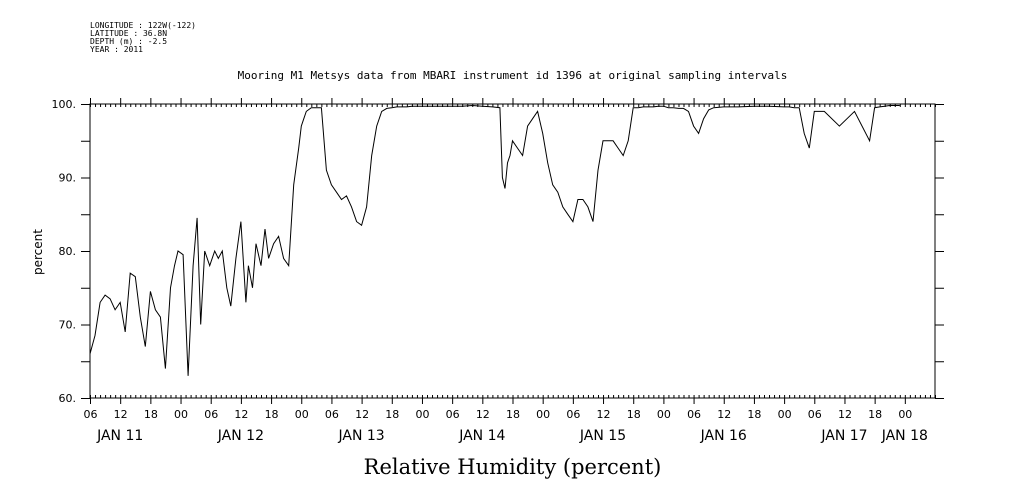 Image resolution: width=1009 pixels, height=504 pixels. Describe the element at coordinates (129, 41) in the screenshot. I see `depth-label: DEPTH (m) : -2.5` at that location.